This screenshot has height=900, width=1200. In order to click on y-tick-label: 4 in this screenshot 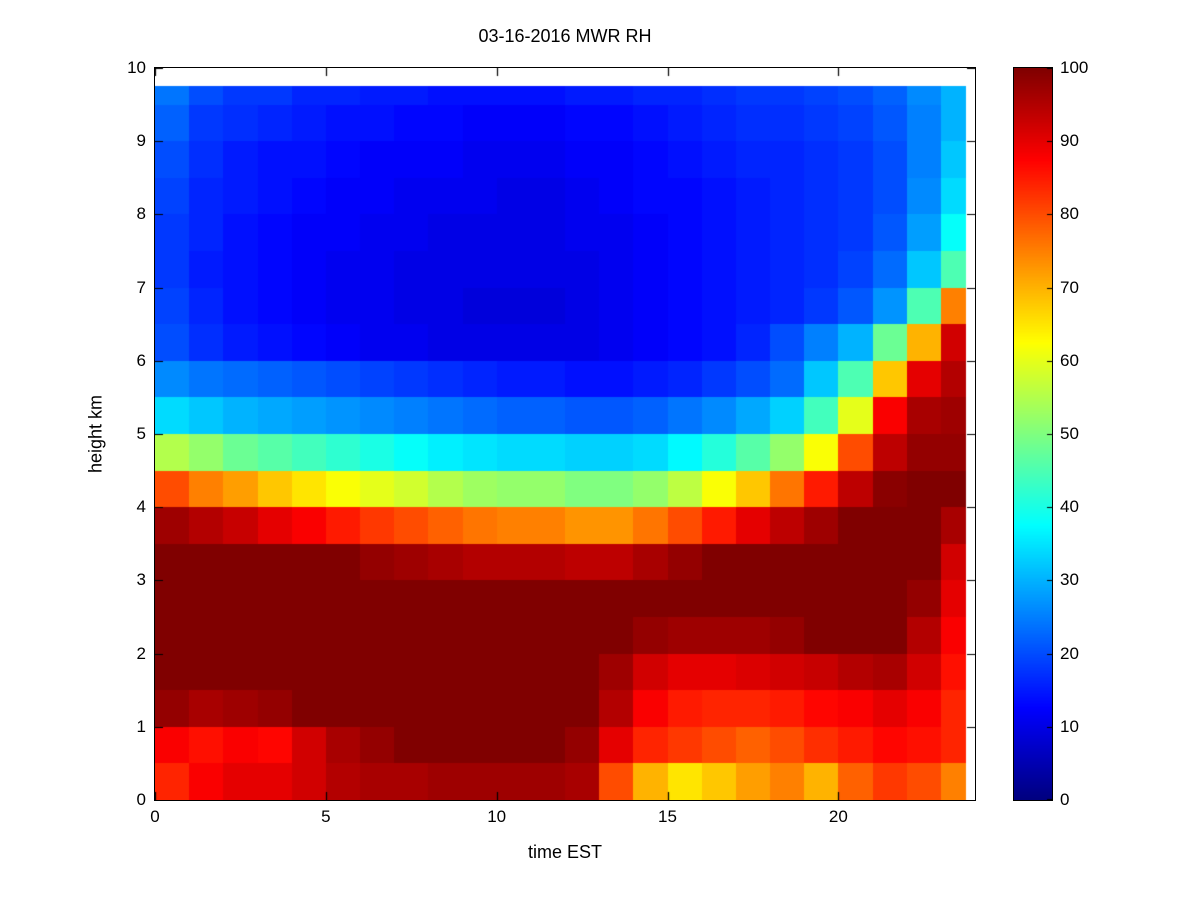, I will do `click(141, 507)`.